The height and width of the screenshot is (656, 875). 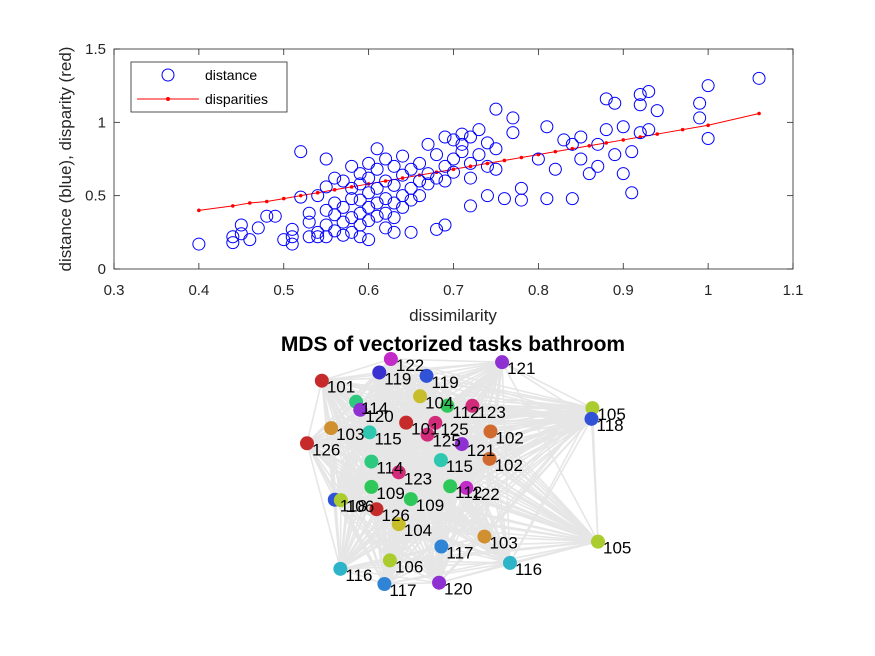 I want to click on mds-node-label: 114, so click(x=374, y=408).